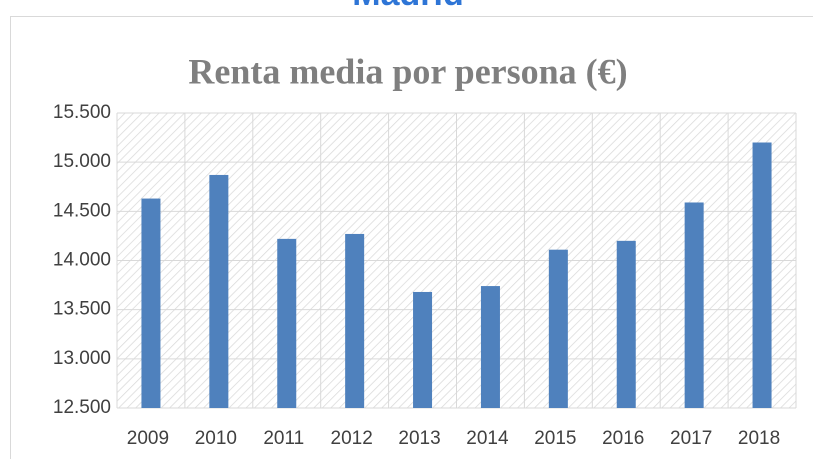 This screenshot has height=464, width=813. I want to click on page-title: Madrid, so click(407, 6).